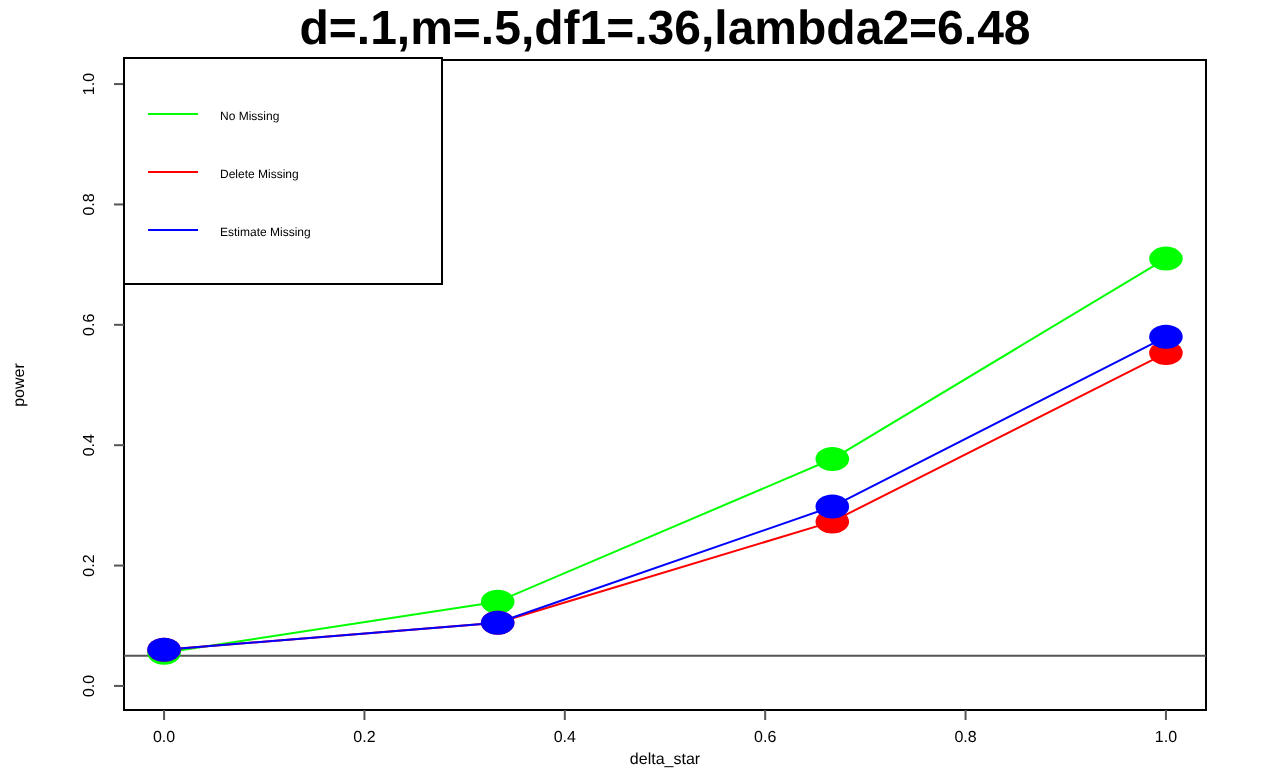 The height and width of the screenshot is (776, 1274). I want to click on y-tick-label: 1.0, so click(89, 83).